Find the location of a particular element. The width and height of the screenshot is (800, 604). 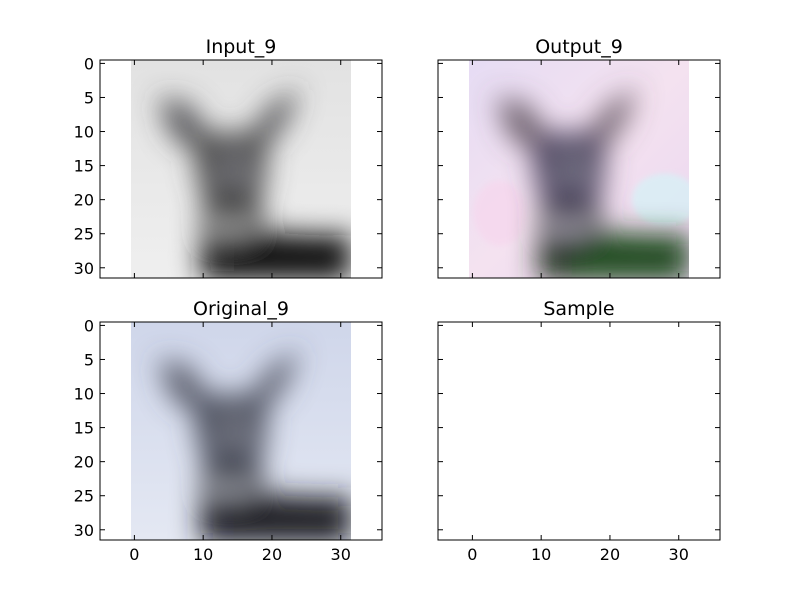

subplot-title: Input_9 is located at coordinates (241, 47).